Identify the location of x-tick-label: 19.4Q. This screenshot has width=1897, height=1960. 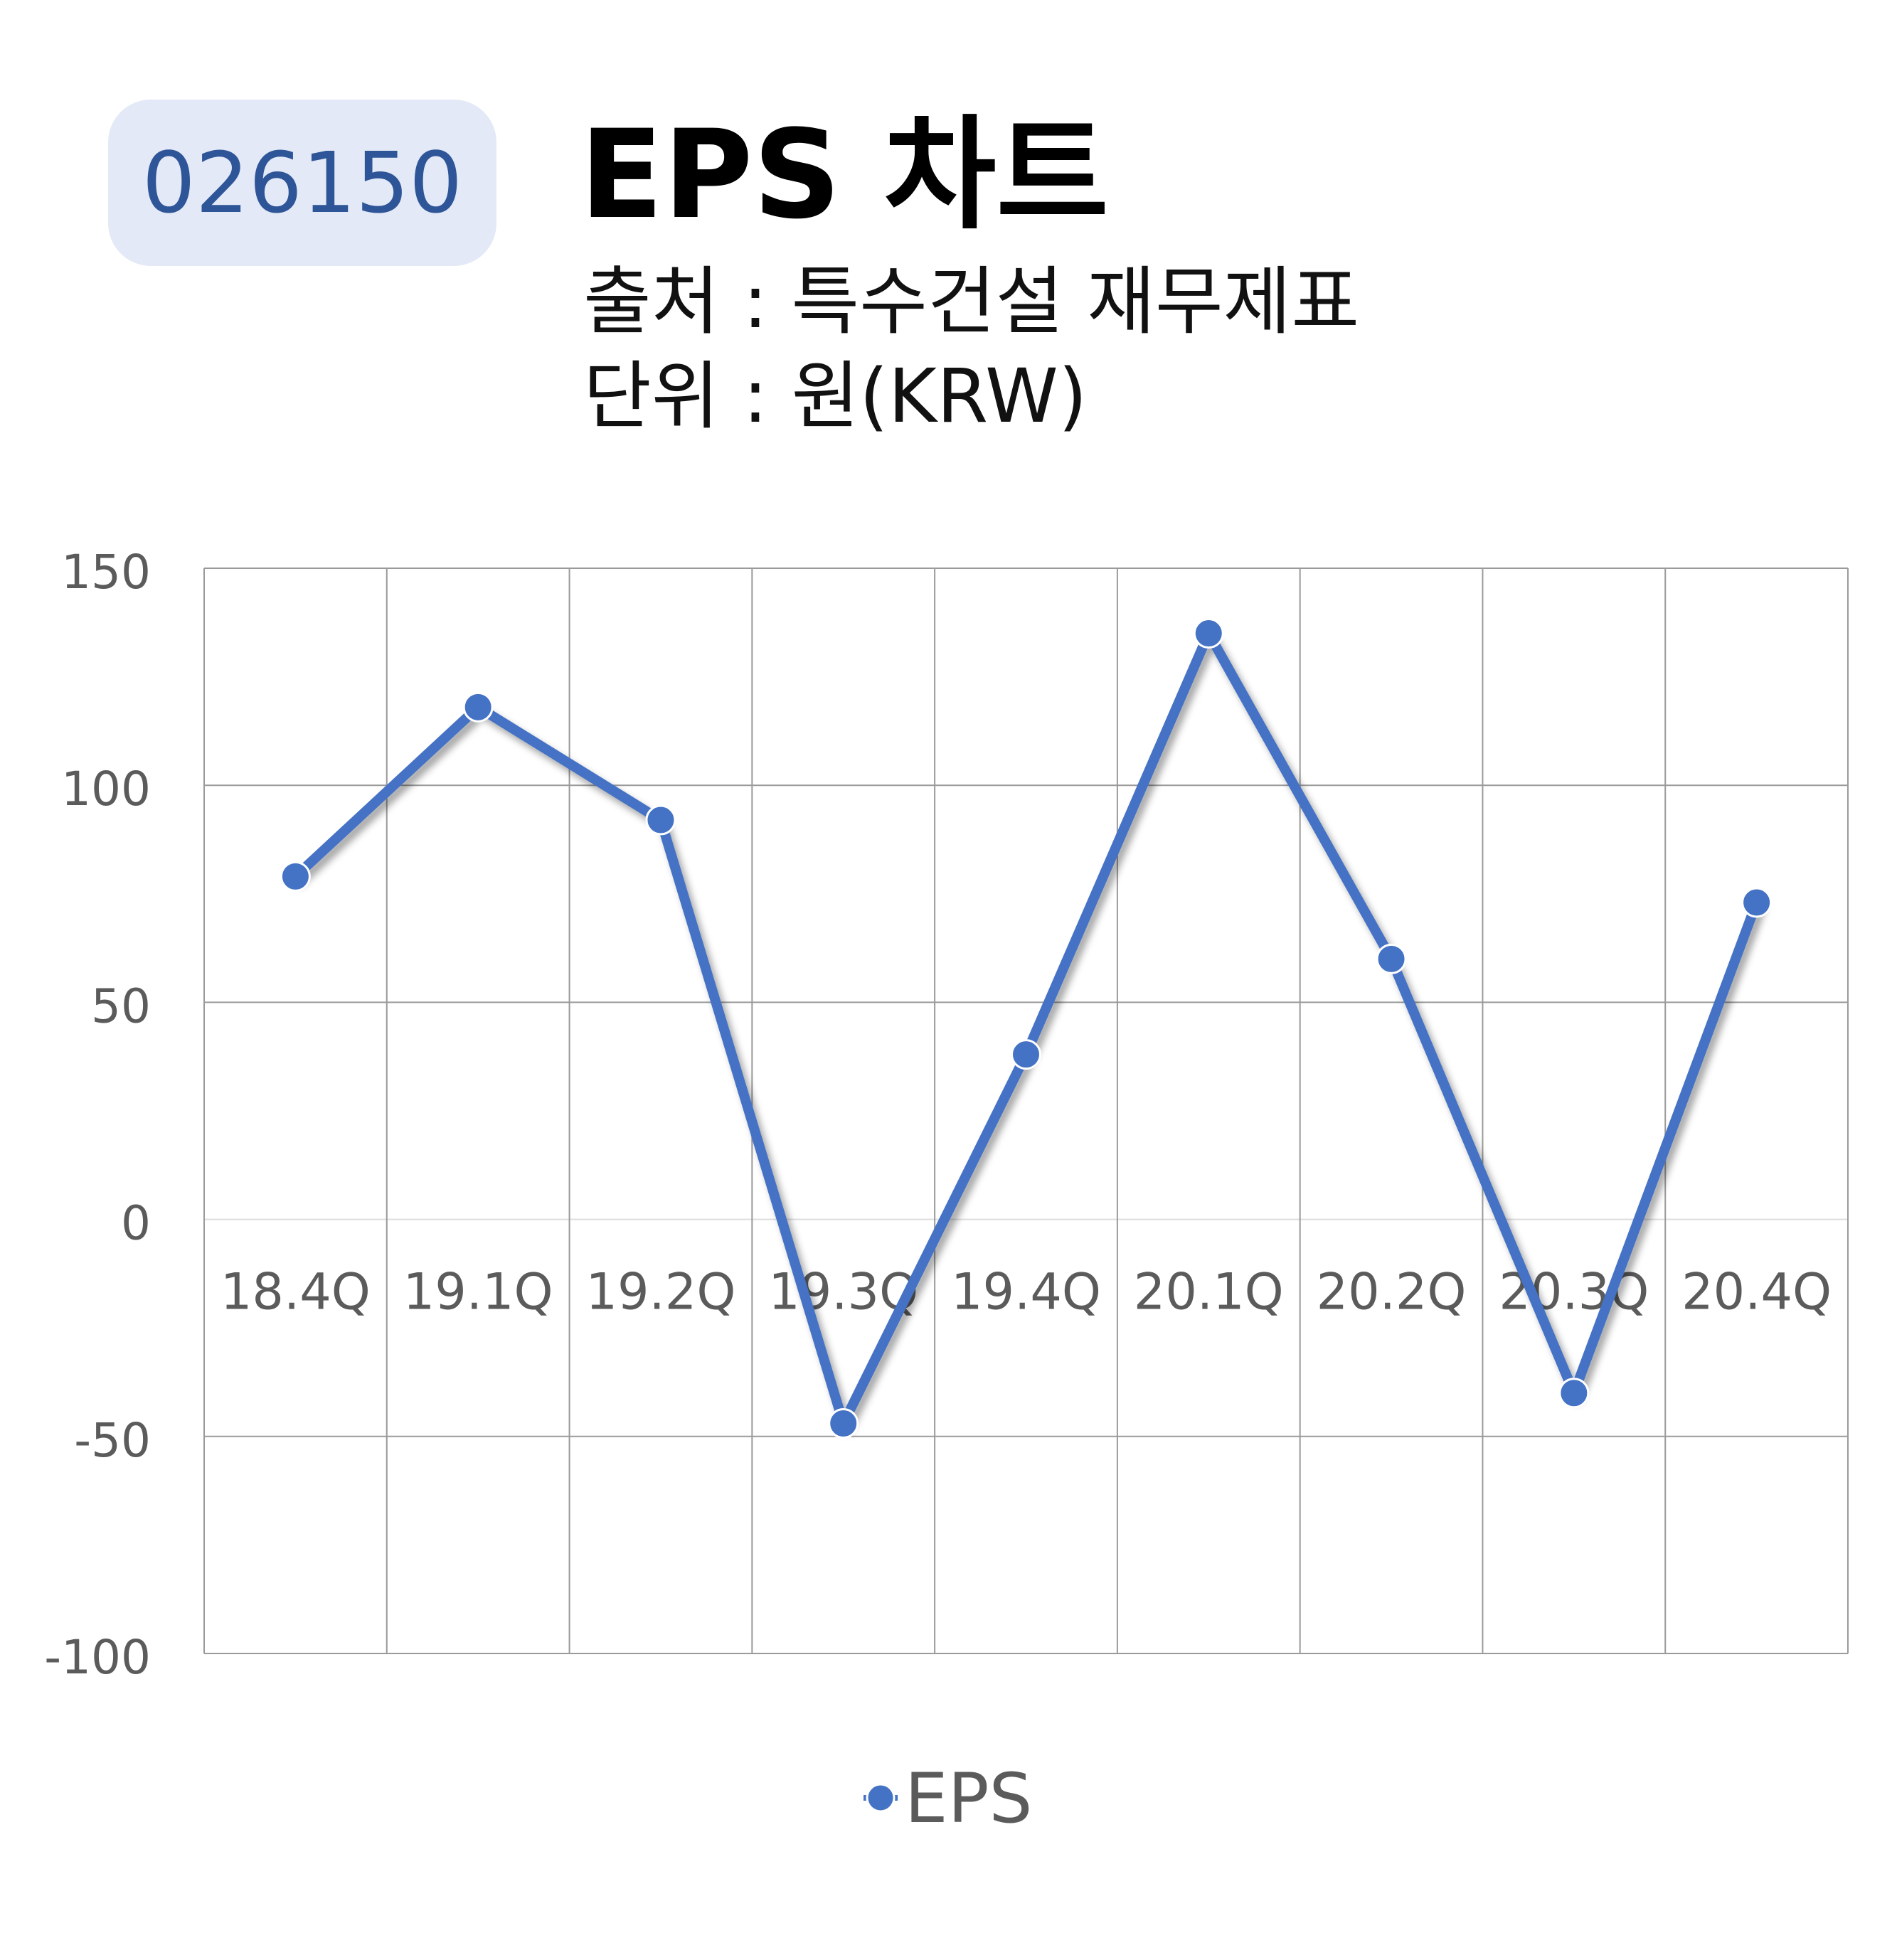
(1026, 1292).